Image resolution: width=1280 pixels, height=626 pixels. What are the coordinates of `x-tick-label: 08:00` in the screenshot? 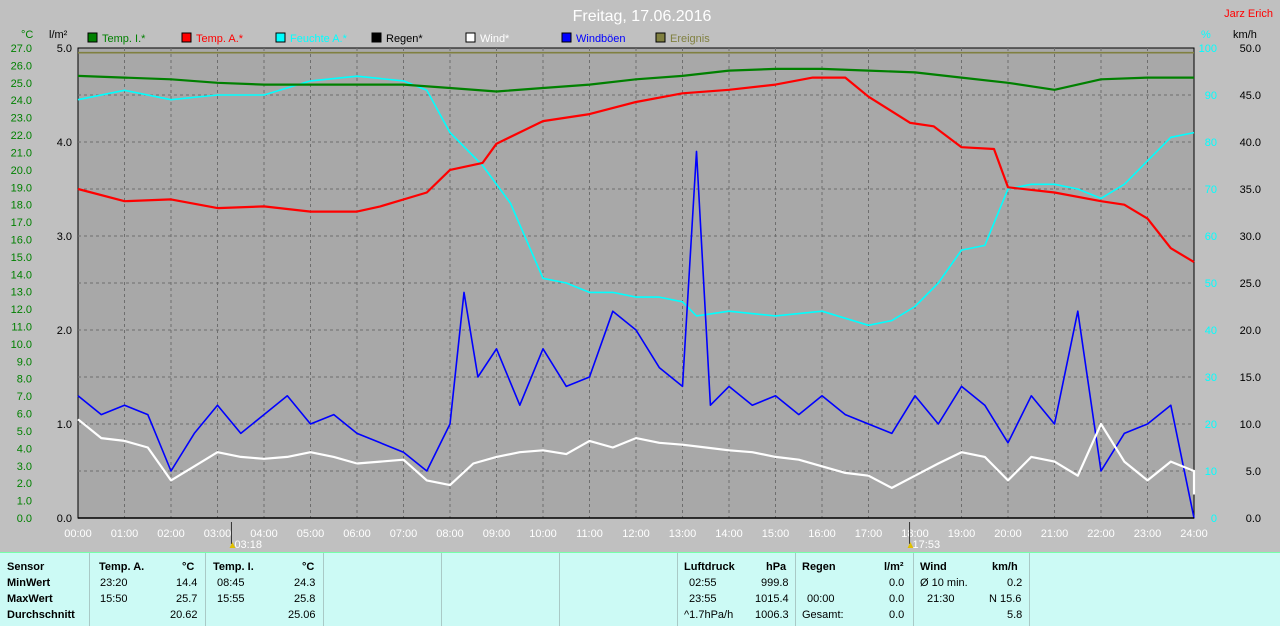 It's located at (450, 534).